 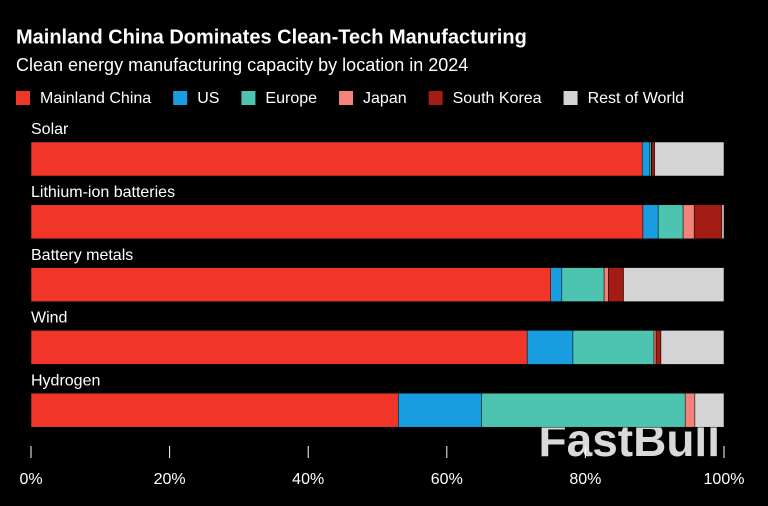 What do you see at coordinates (95, 98) in the screenshot?
I see `legend-label: Mainland China` at bounding box center [95, 98].